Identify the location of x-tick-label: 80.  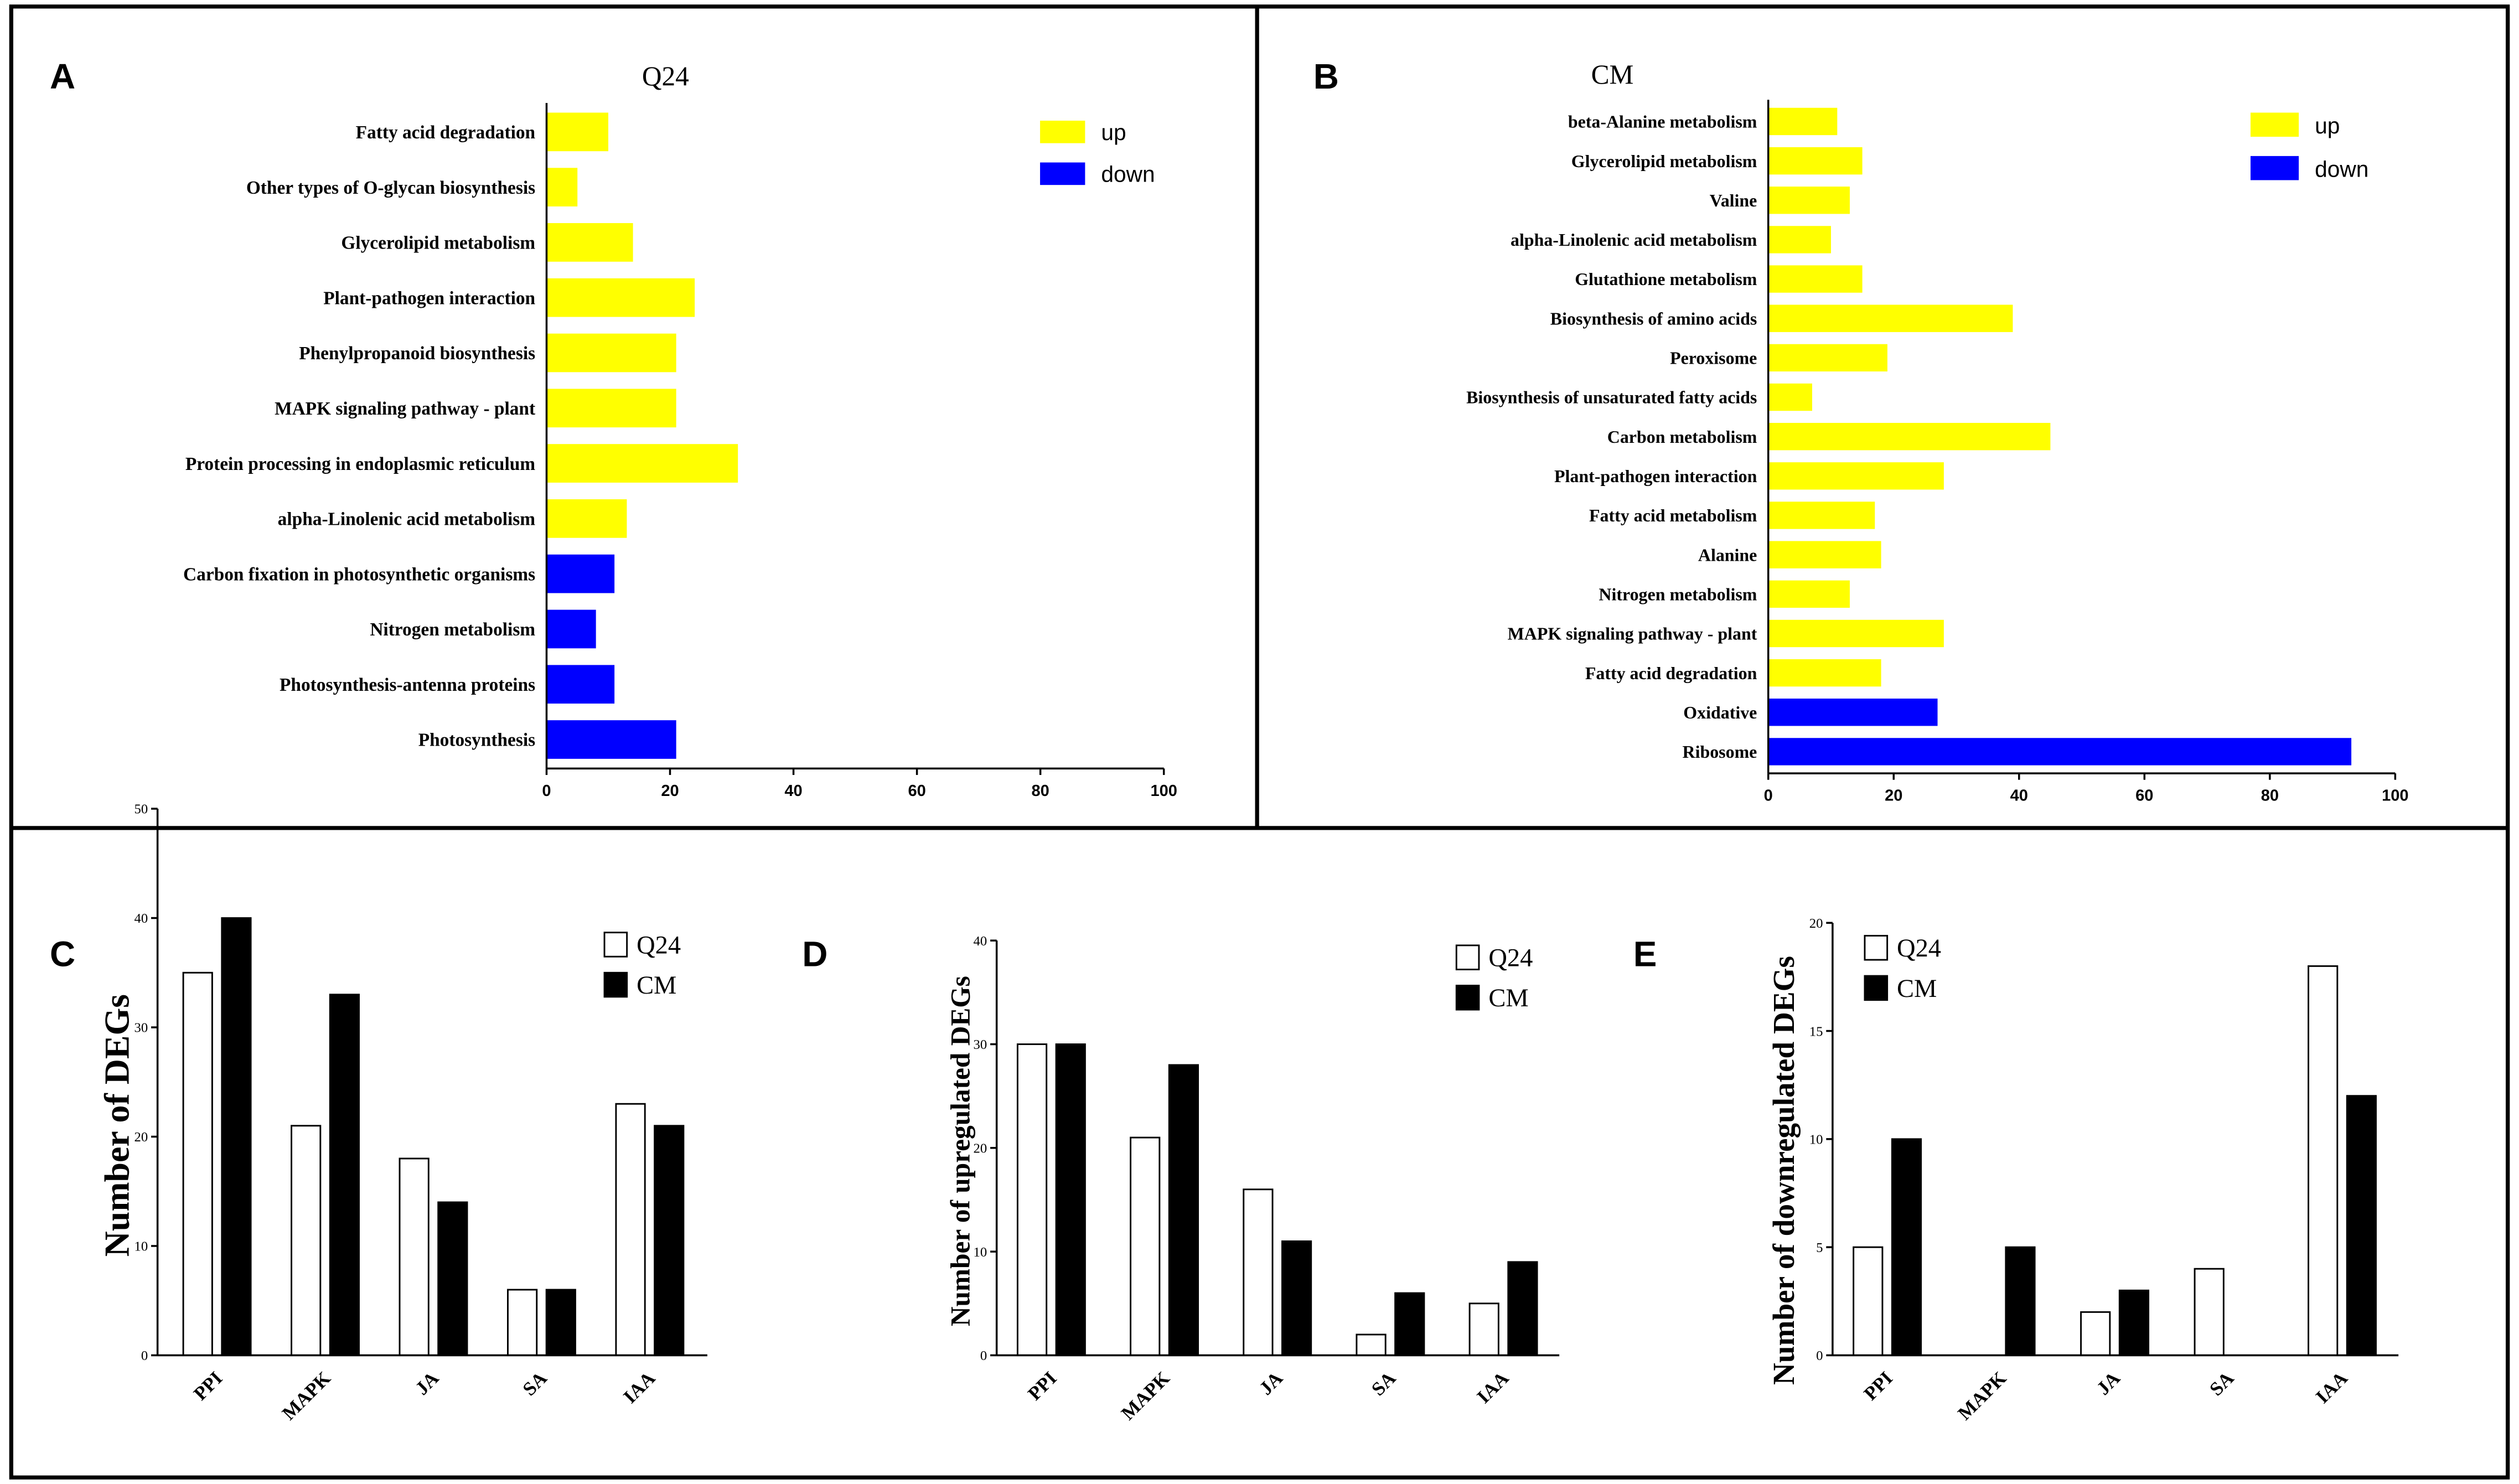
(1040, 791).